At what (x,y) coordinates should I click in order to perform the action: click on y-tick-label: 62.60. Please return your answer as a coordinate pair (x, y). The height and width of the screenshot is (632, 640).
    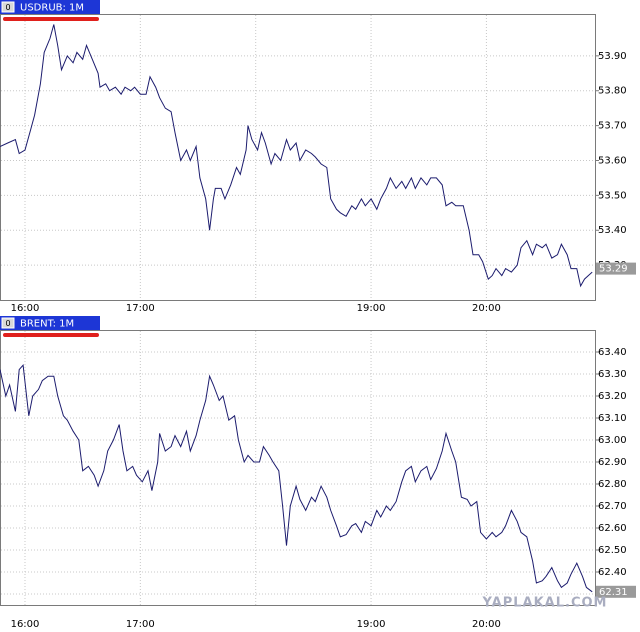
    Looking at the image, I should click on (612, 528).